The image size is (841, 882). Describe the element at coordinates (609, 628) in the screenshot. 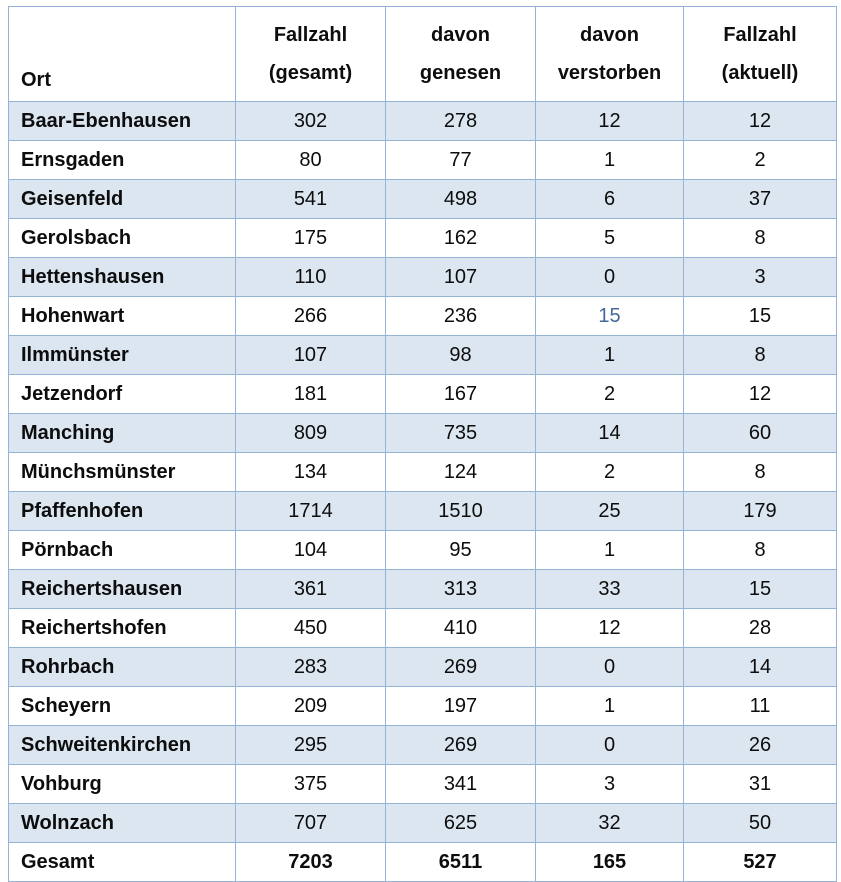

I see `cell-verstorben: 12` at that location.